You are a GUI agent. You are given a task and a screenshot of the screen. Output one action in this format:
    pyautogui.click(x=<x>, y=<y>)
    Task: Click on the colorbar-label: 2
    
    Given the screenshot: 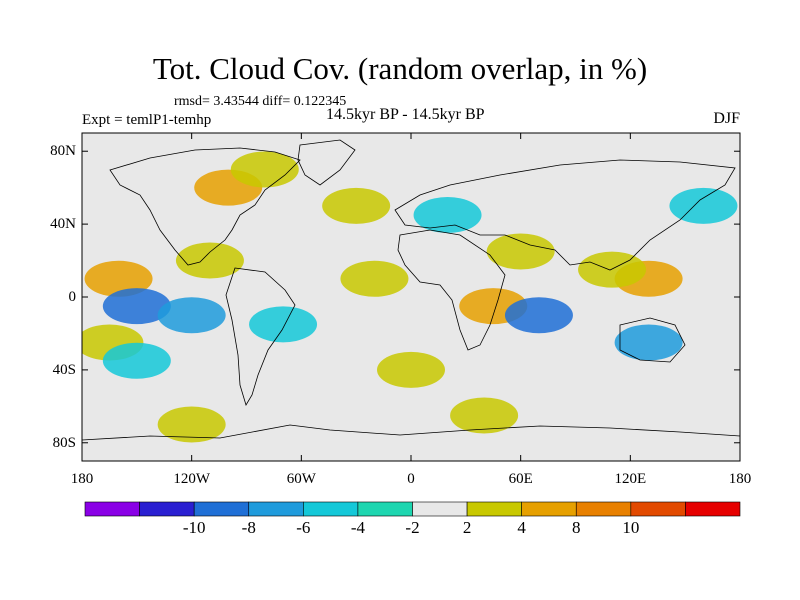 What is the action you would take?
    pyautogui.click(x=467, y=527)
    